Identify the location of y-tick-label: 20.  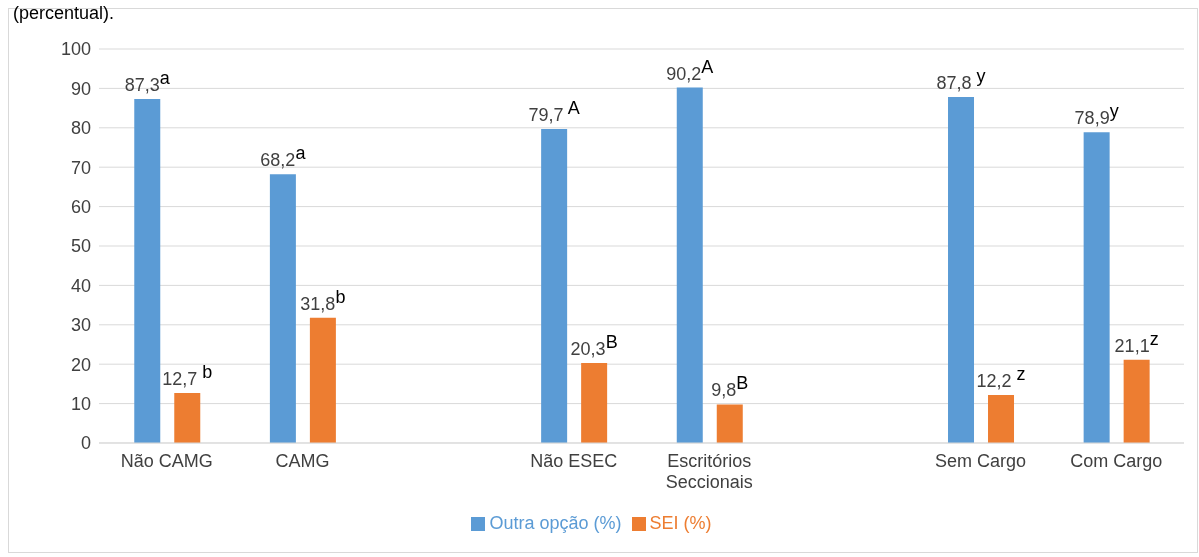
(80, 364).